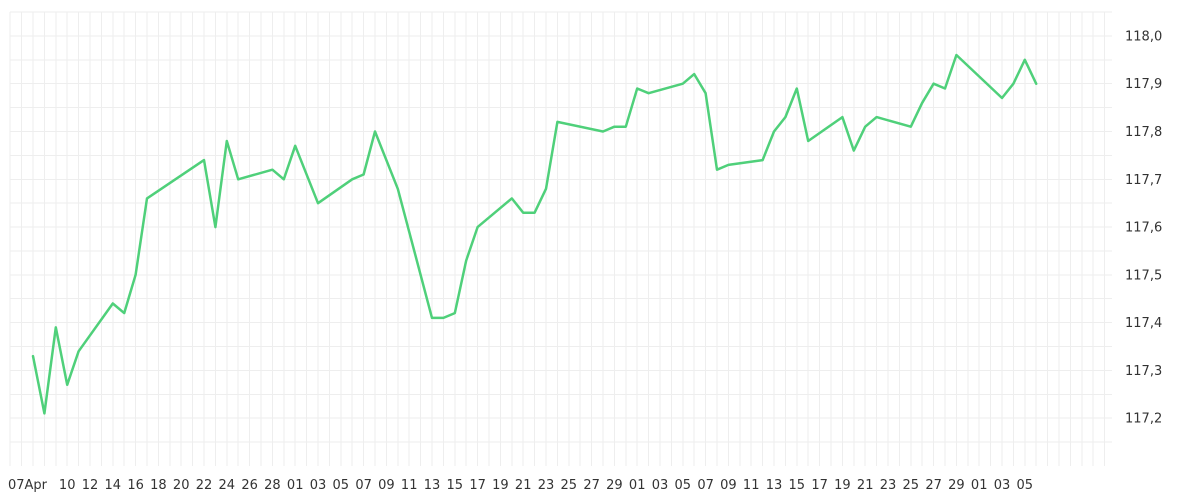  I want to click on x-tick-label: 10, so click(67, 485).